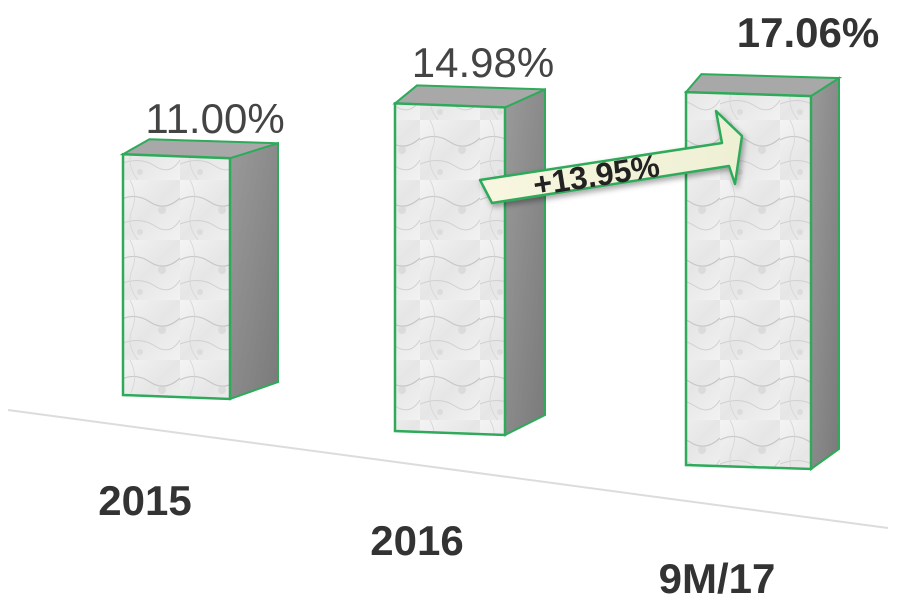 This screenshot has width=898, height=603. I want to click on value-label: 17.06%, so click(808, 32).